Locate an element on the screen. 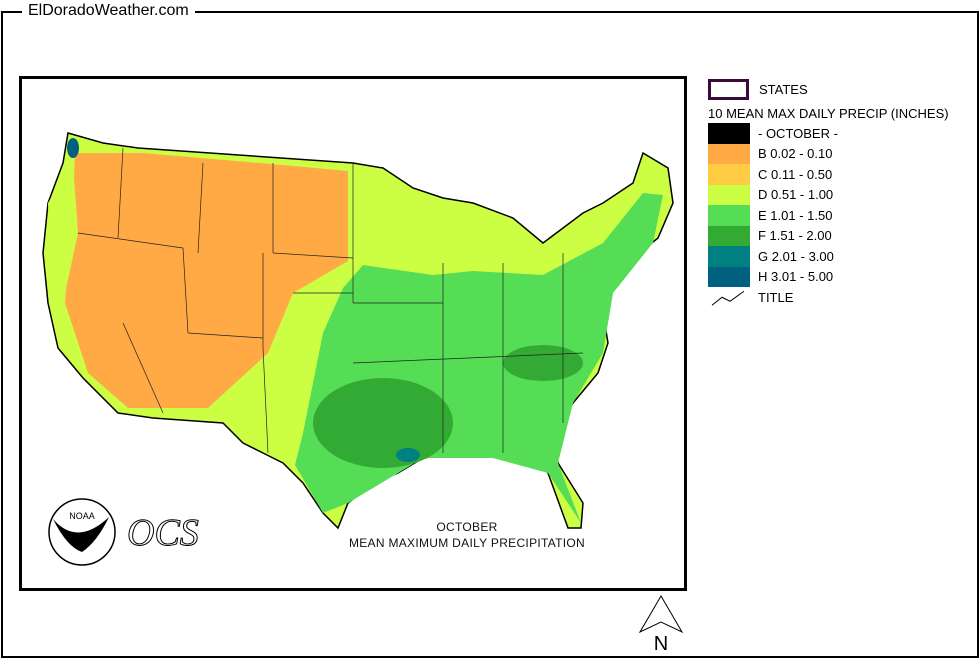  legend-item-label: C 0.11 - 0.50 is located at coordinates (795, 174).